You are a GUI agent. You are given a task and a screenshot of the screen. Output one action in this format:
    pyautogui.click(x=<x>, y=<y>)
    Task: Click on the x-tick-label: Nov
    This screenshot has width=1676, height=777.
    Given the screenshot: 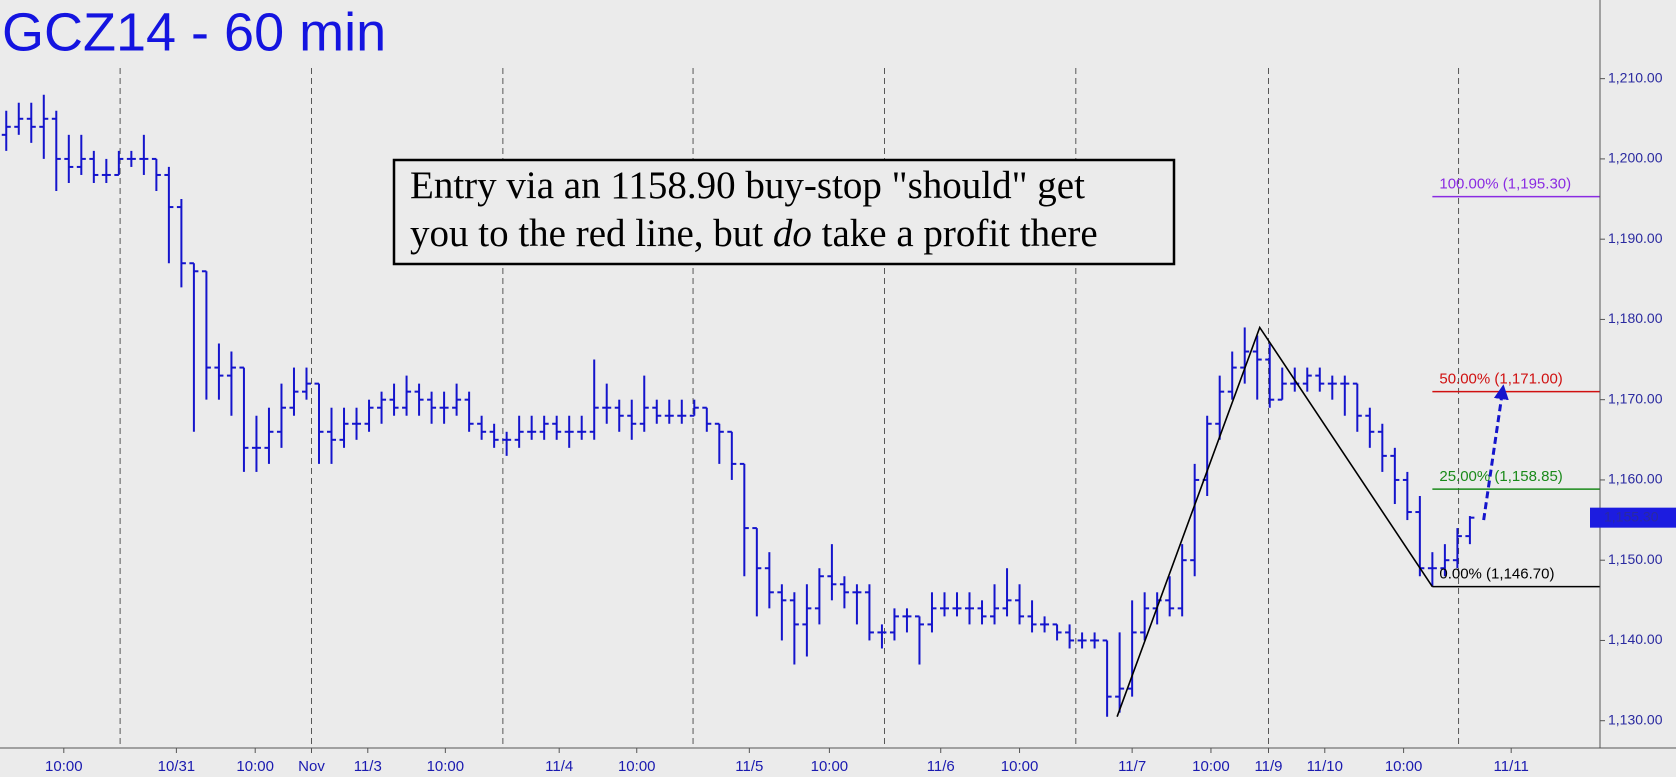 What is the action you would take?
    pyautogui.click(x=311, y=766)
    